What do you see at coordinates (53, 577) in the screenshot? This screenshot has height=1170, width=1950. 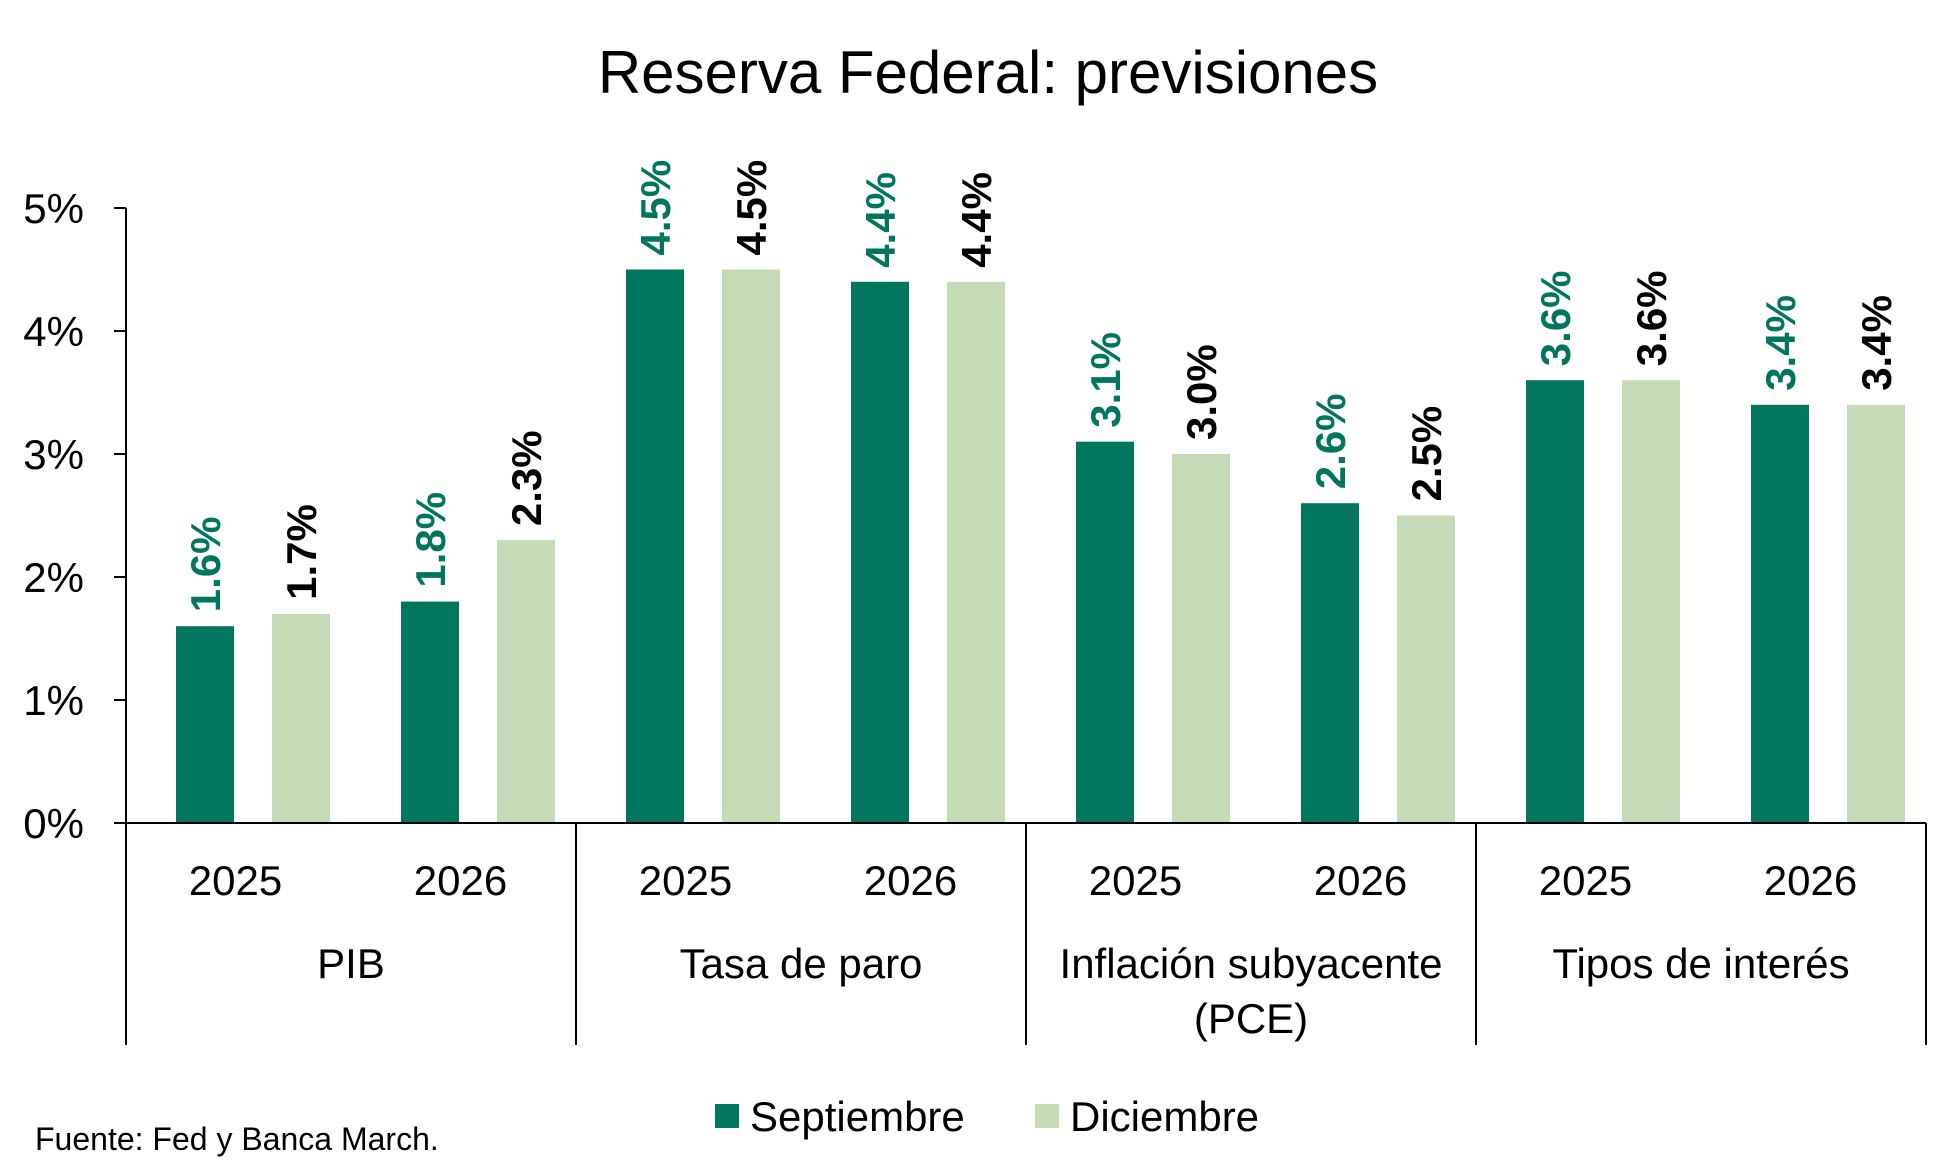 I see `y-tick-label: 2%` at bounding box center [53, 577].